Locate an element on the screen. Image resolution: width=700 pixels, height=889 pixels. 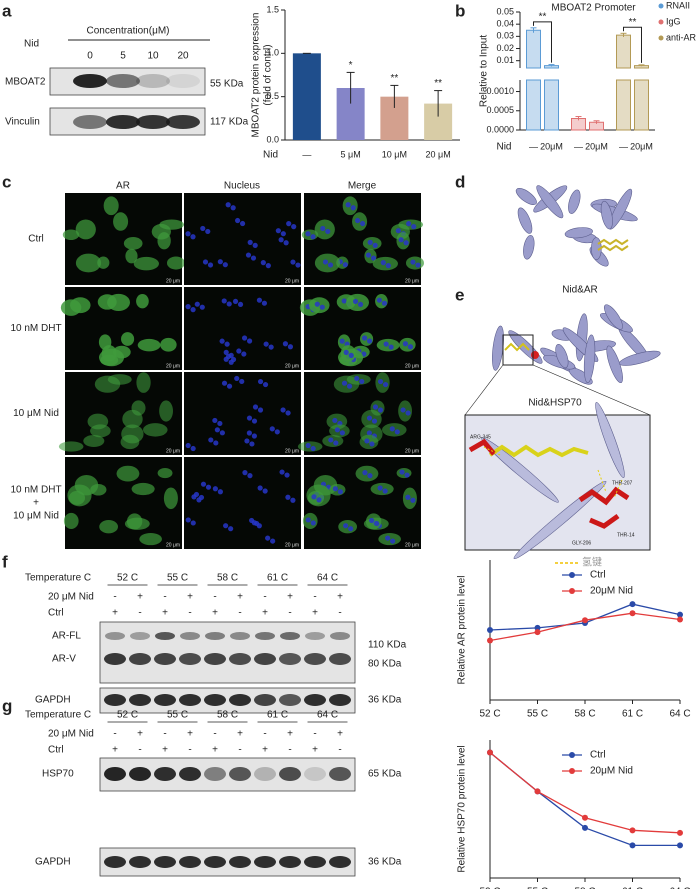
helix is located at coordinates (606, 215).